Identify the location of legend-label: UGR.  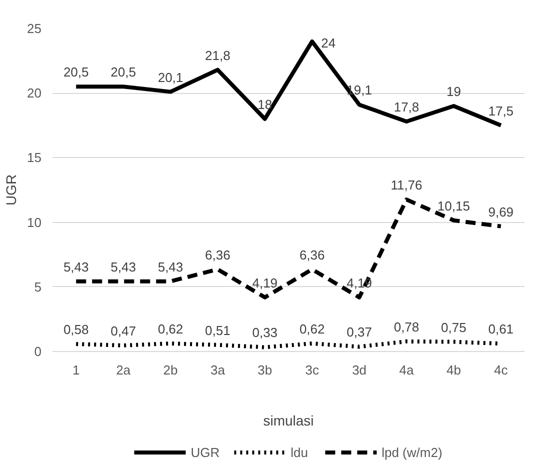
(205, 452).